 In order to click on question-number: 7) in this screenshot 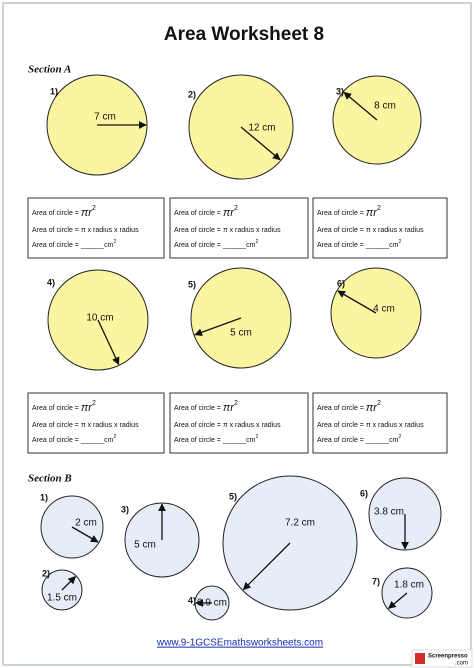, I will do `click(376, 581)`.